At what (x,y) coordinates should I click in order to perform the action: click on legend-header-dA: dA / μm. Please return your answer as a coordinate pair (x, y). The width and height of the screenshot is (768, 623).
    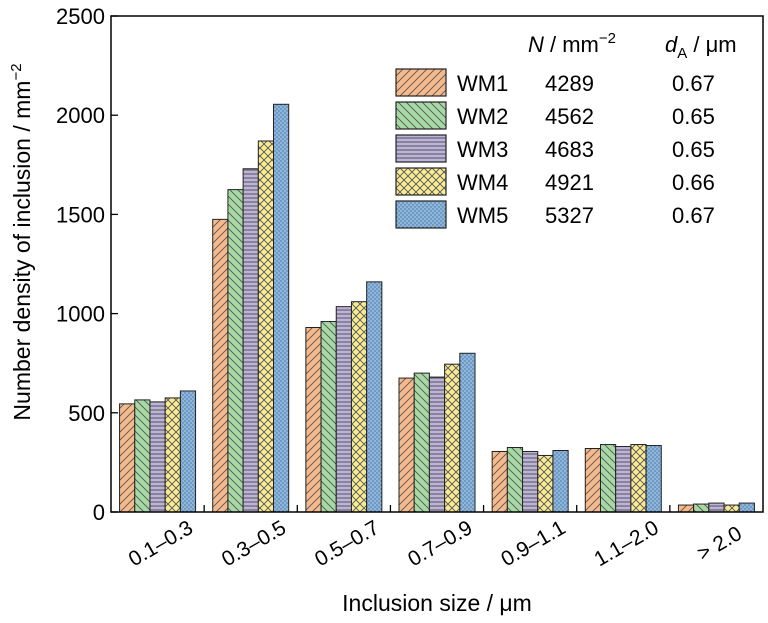
    Looking at the image, I should click on (701, 47).